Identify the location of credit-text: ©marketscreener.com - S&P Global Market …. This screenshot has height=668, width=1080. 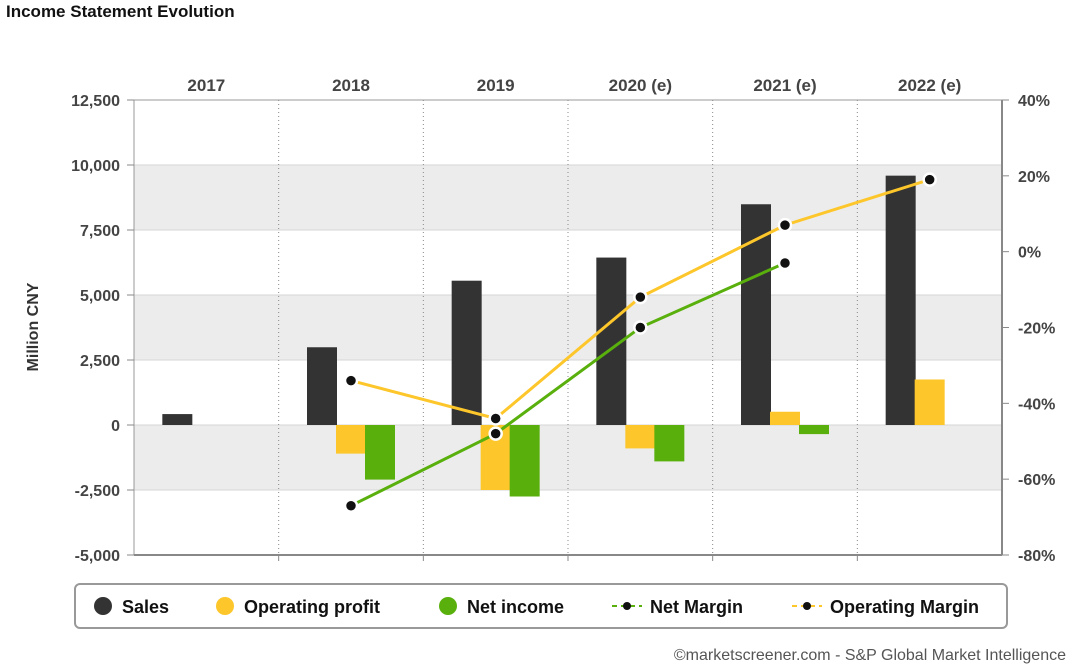
(870, 655).